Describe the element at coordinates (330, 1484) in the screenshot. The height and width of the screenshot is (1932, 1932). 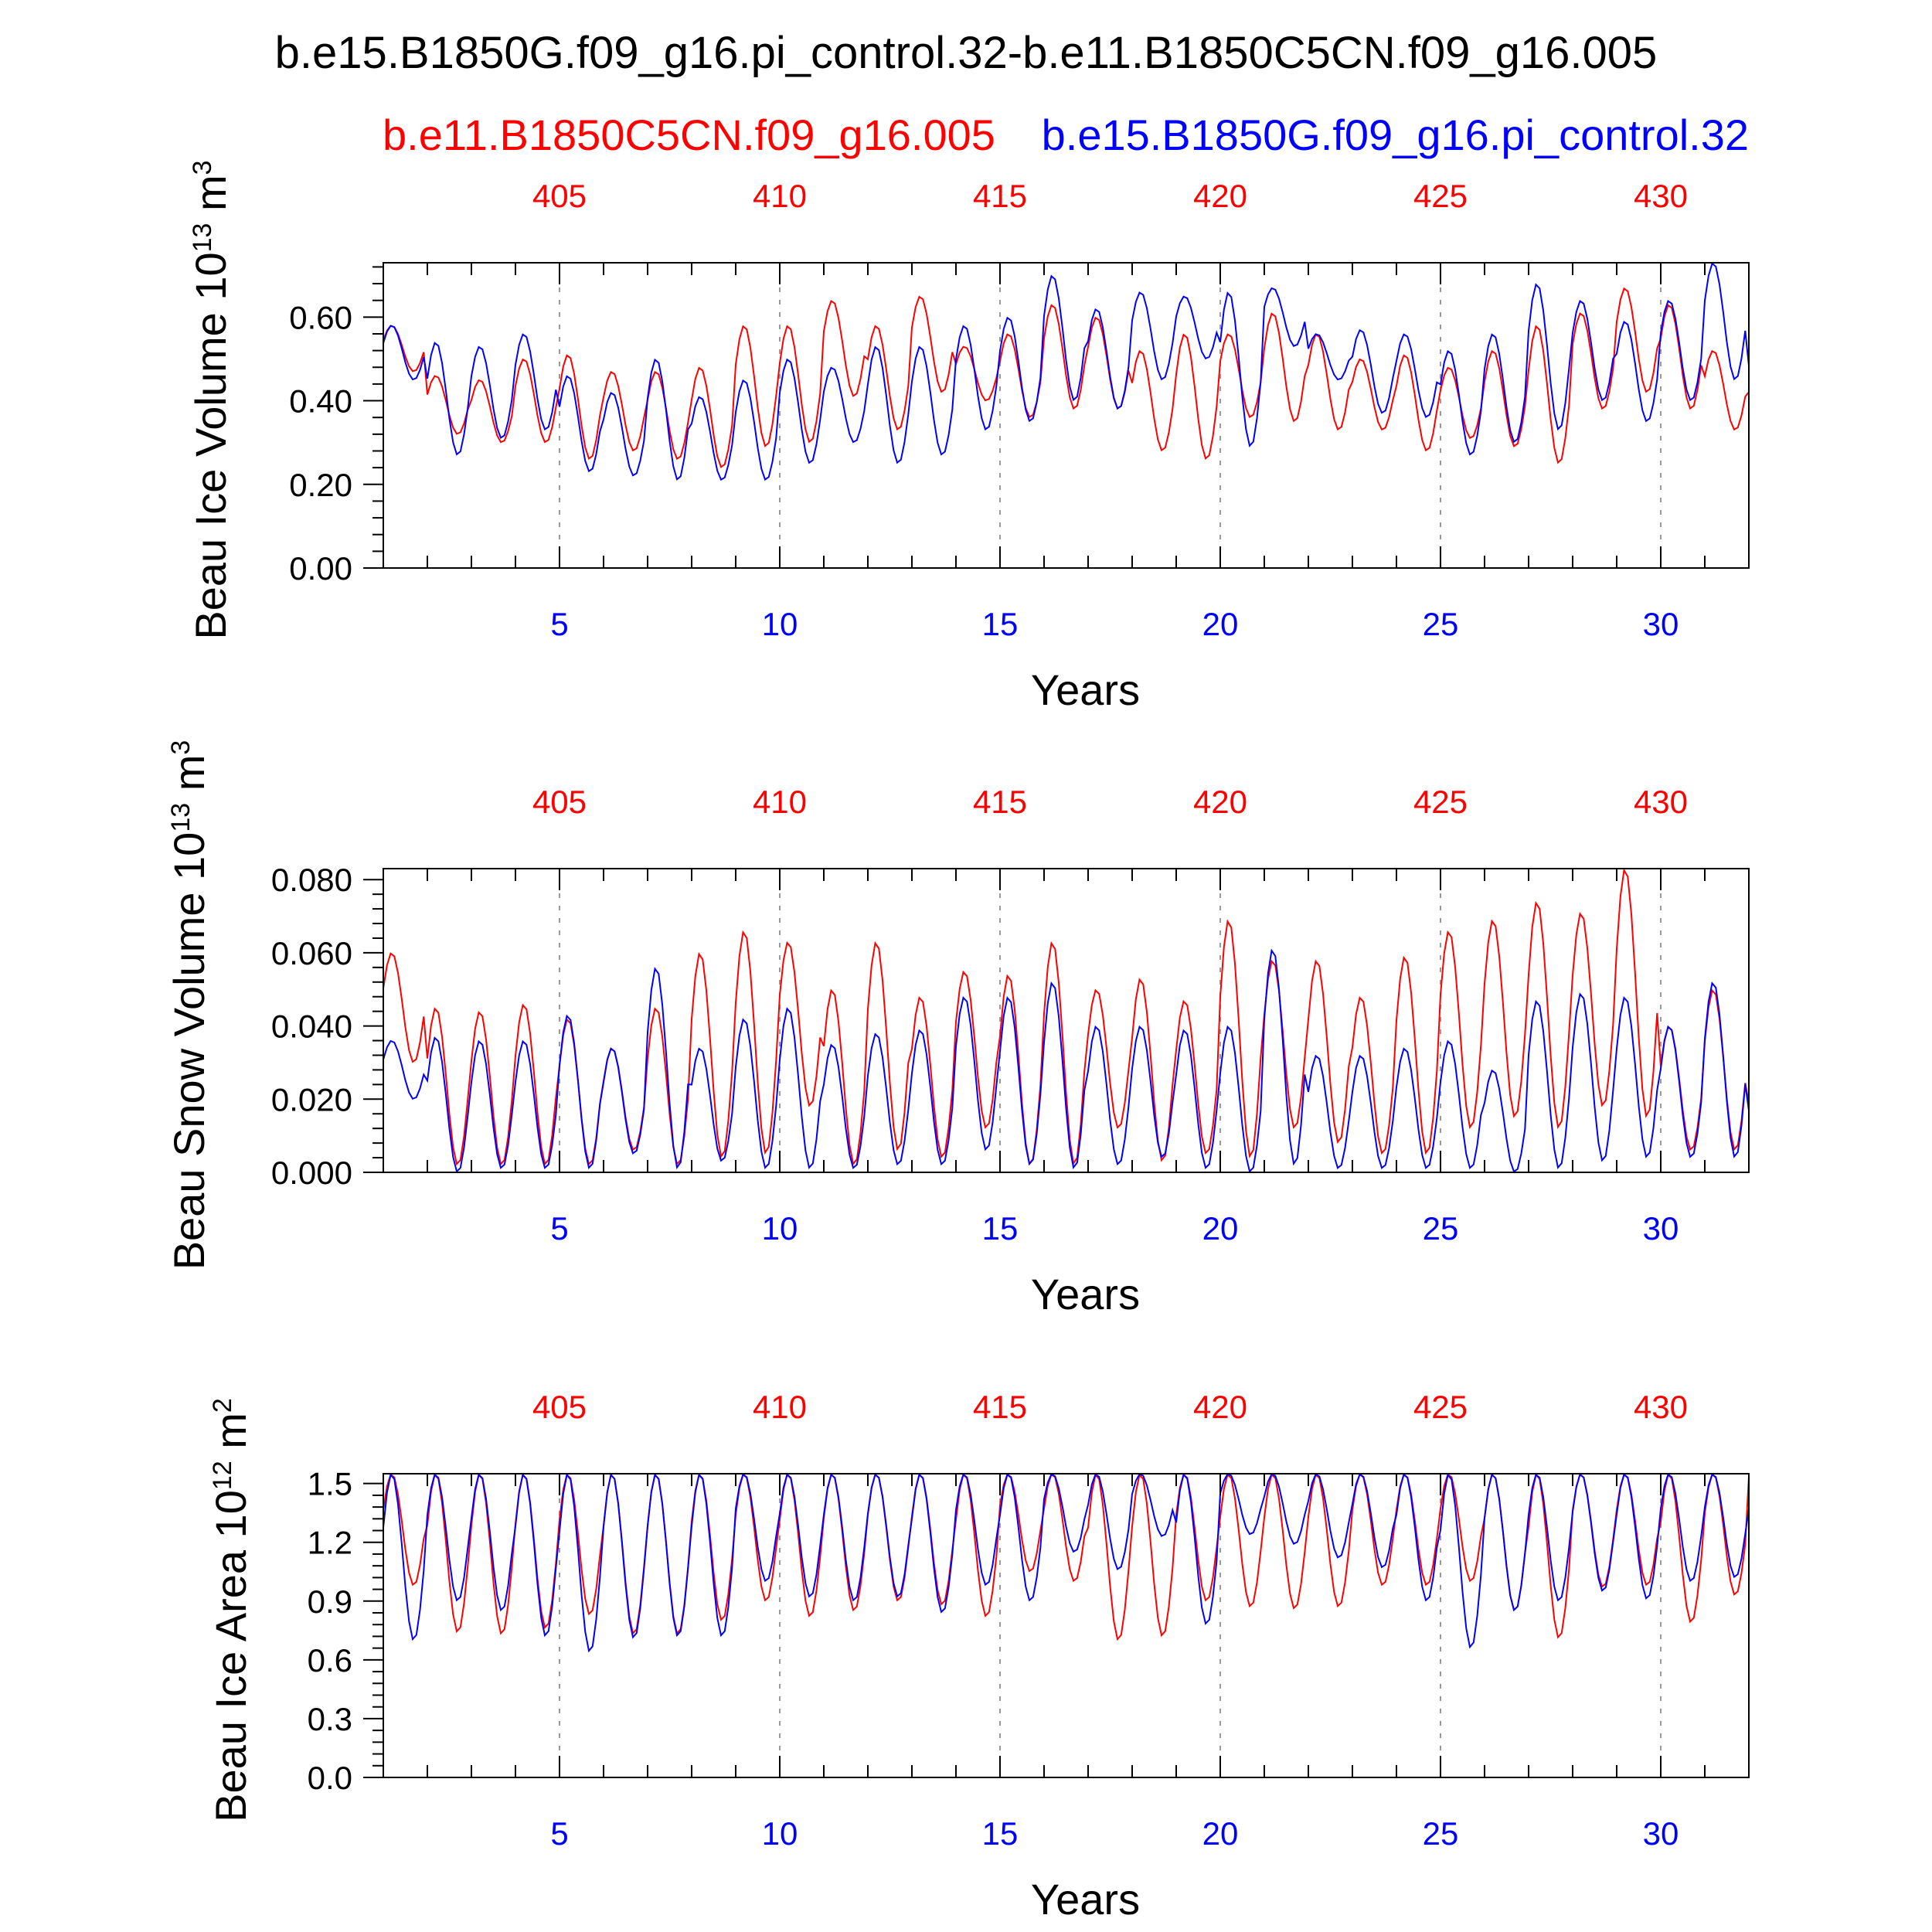
I see `y-tick-label: 1.5` at that location.